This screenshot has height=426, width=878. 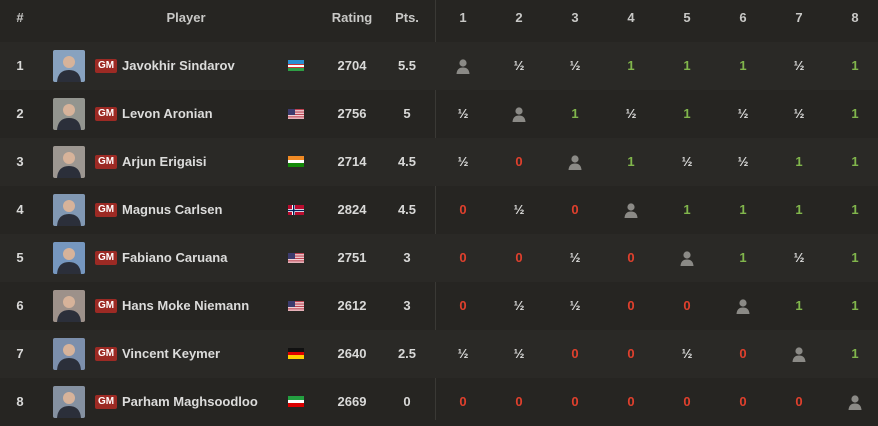 What do you see at coordinates (190, 401) in the screenshot?
I see `player-name: Parham Maghsoodloo` at bounding box center [190, 401].